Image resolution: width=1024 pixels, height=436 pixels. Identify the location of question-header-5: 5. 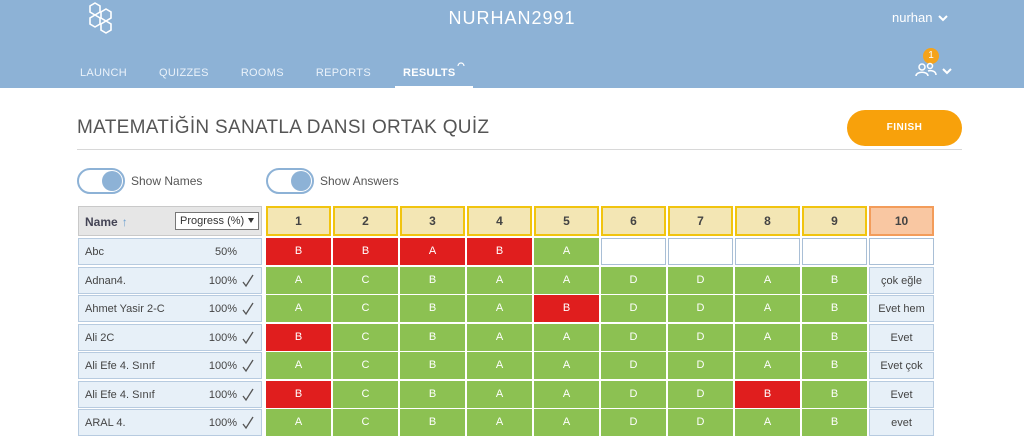
(566, 221).